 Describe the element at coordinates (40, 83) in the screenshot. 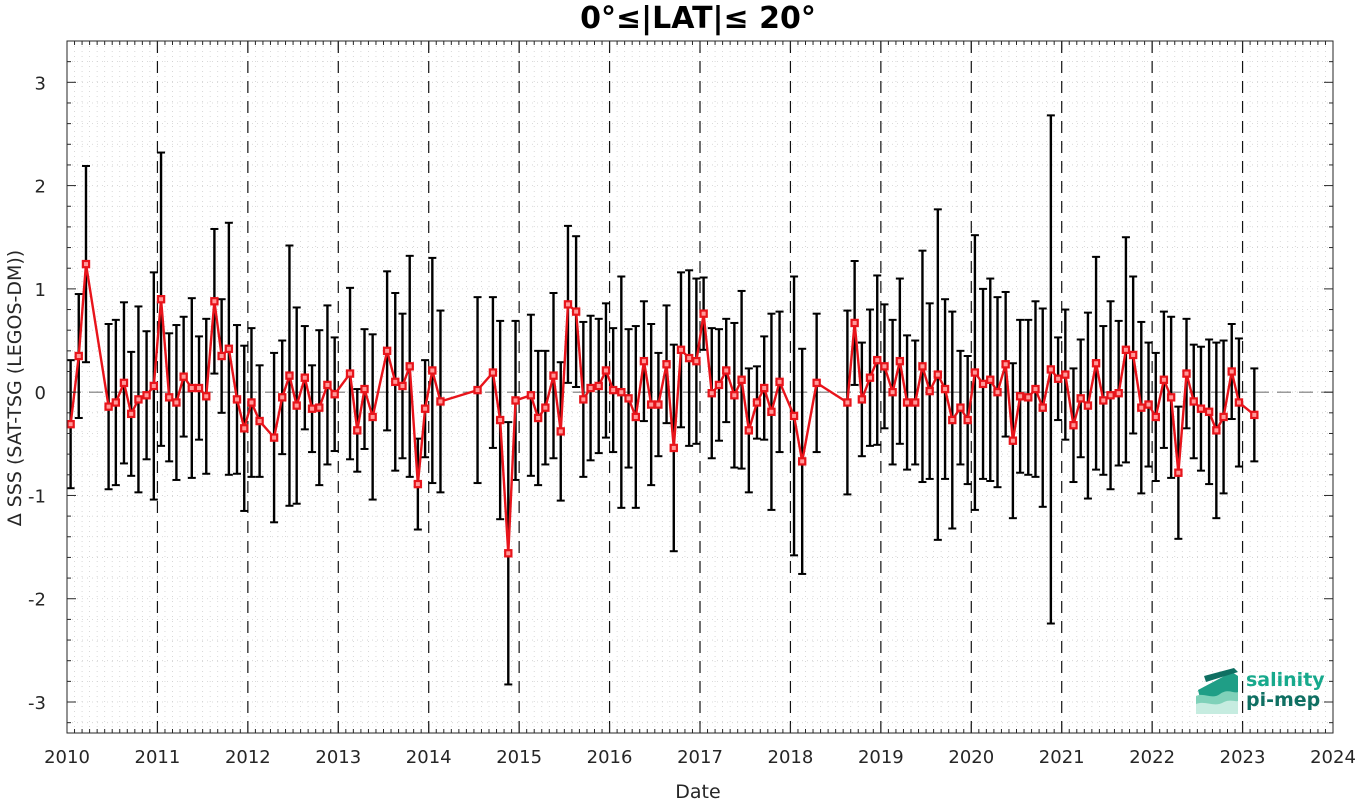

I see `y-tick-label: 3` at that location.